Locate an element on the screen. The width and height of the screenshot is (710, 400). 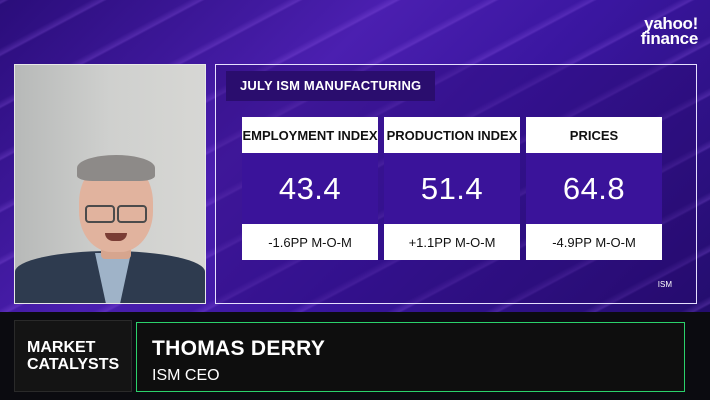
stat-value: 43.4 is located at coordinates (310, 188).